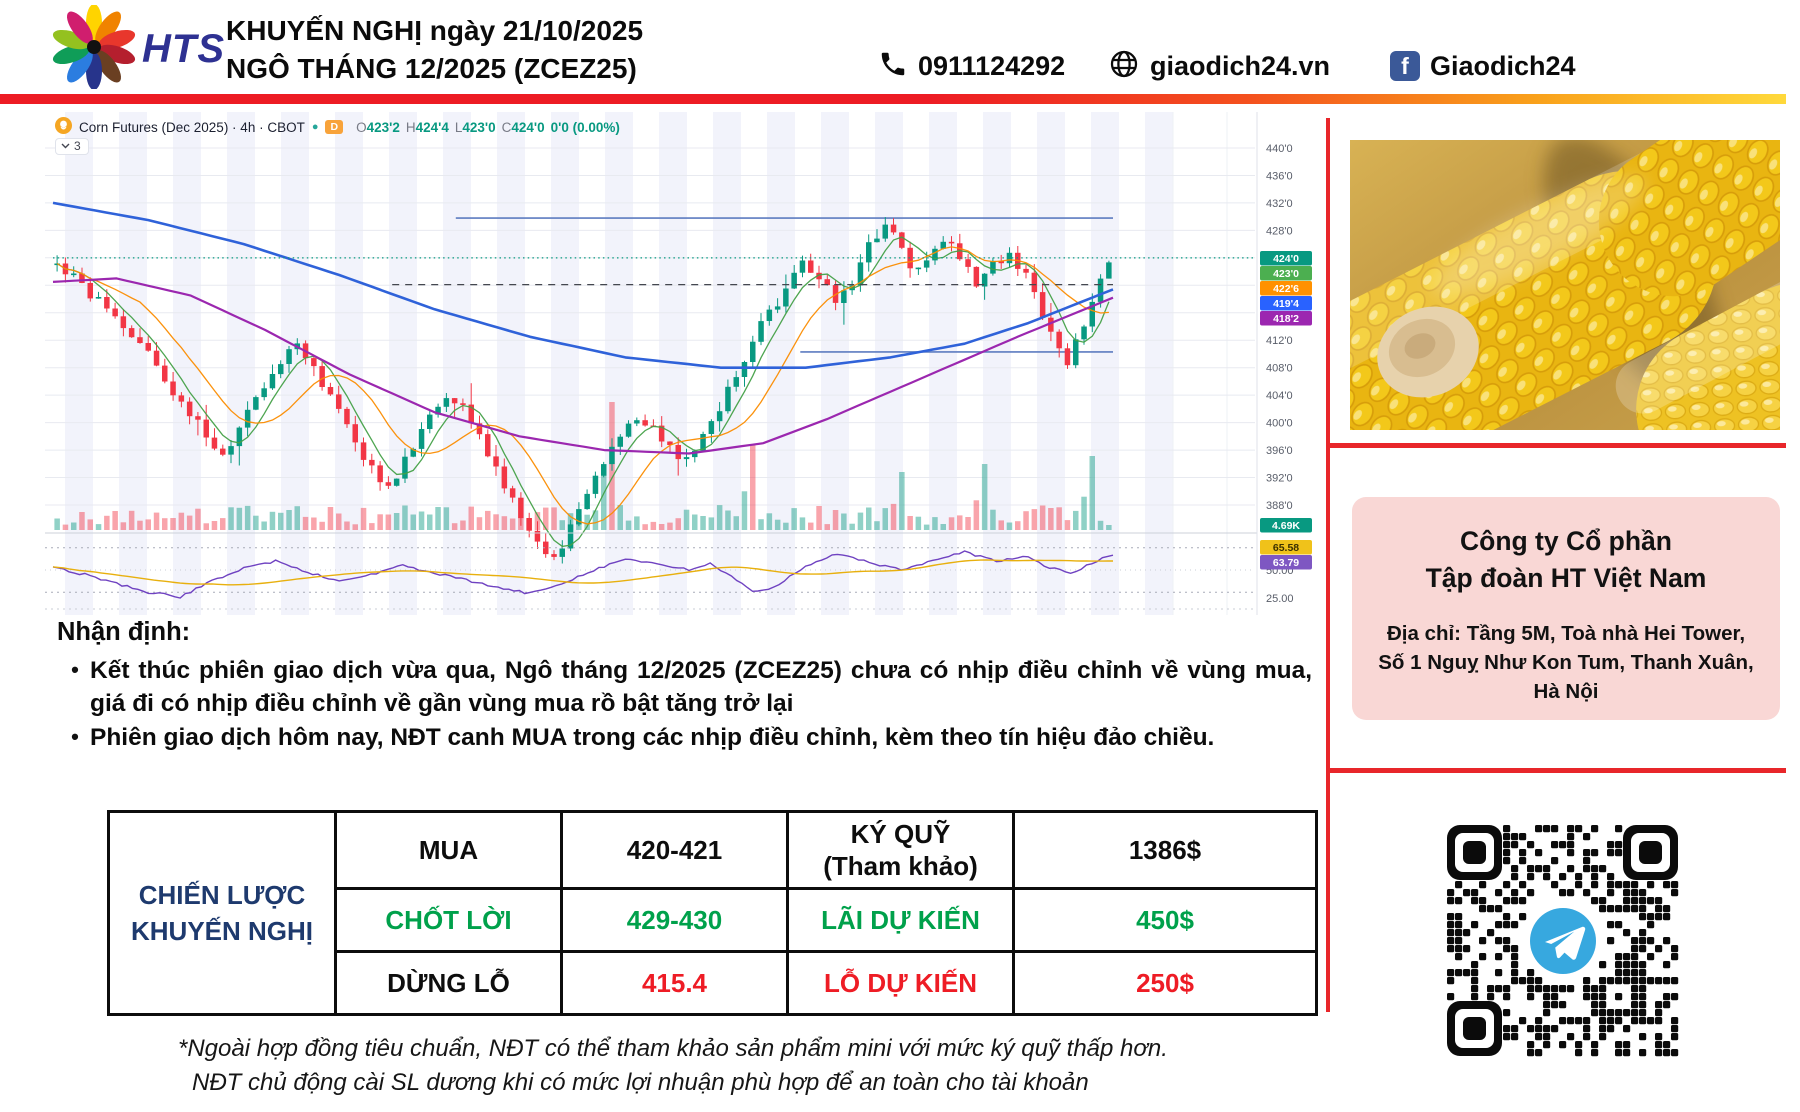 The height and width of the screenshot is (1112, 1800). Describe the element at coordinates (138, 48) in the screenshot. I see `company-logo: HTS` at that location.